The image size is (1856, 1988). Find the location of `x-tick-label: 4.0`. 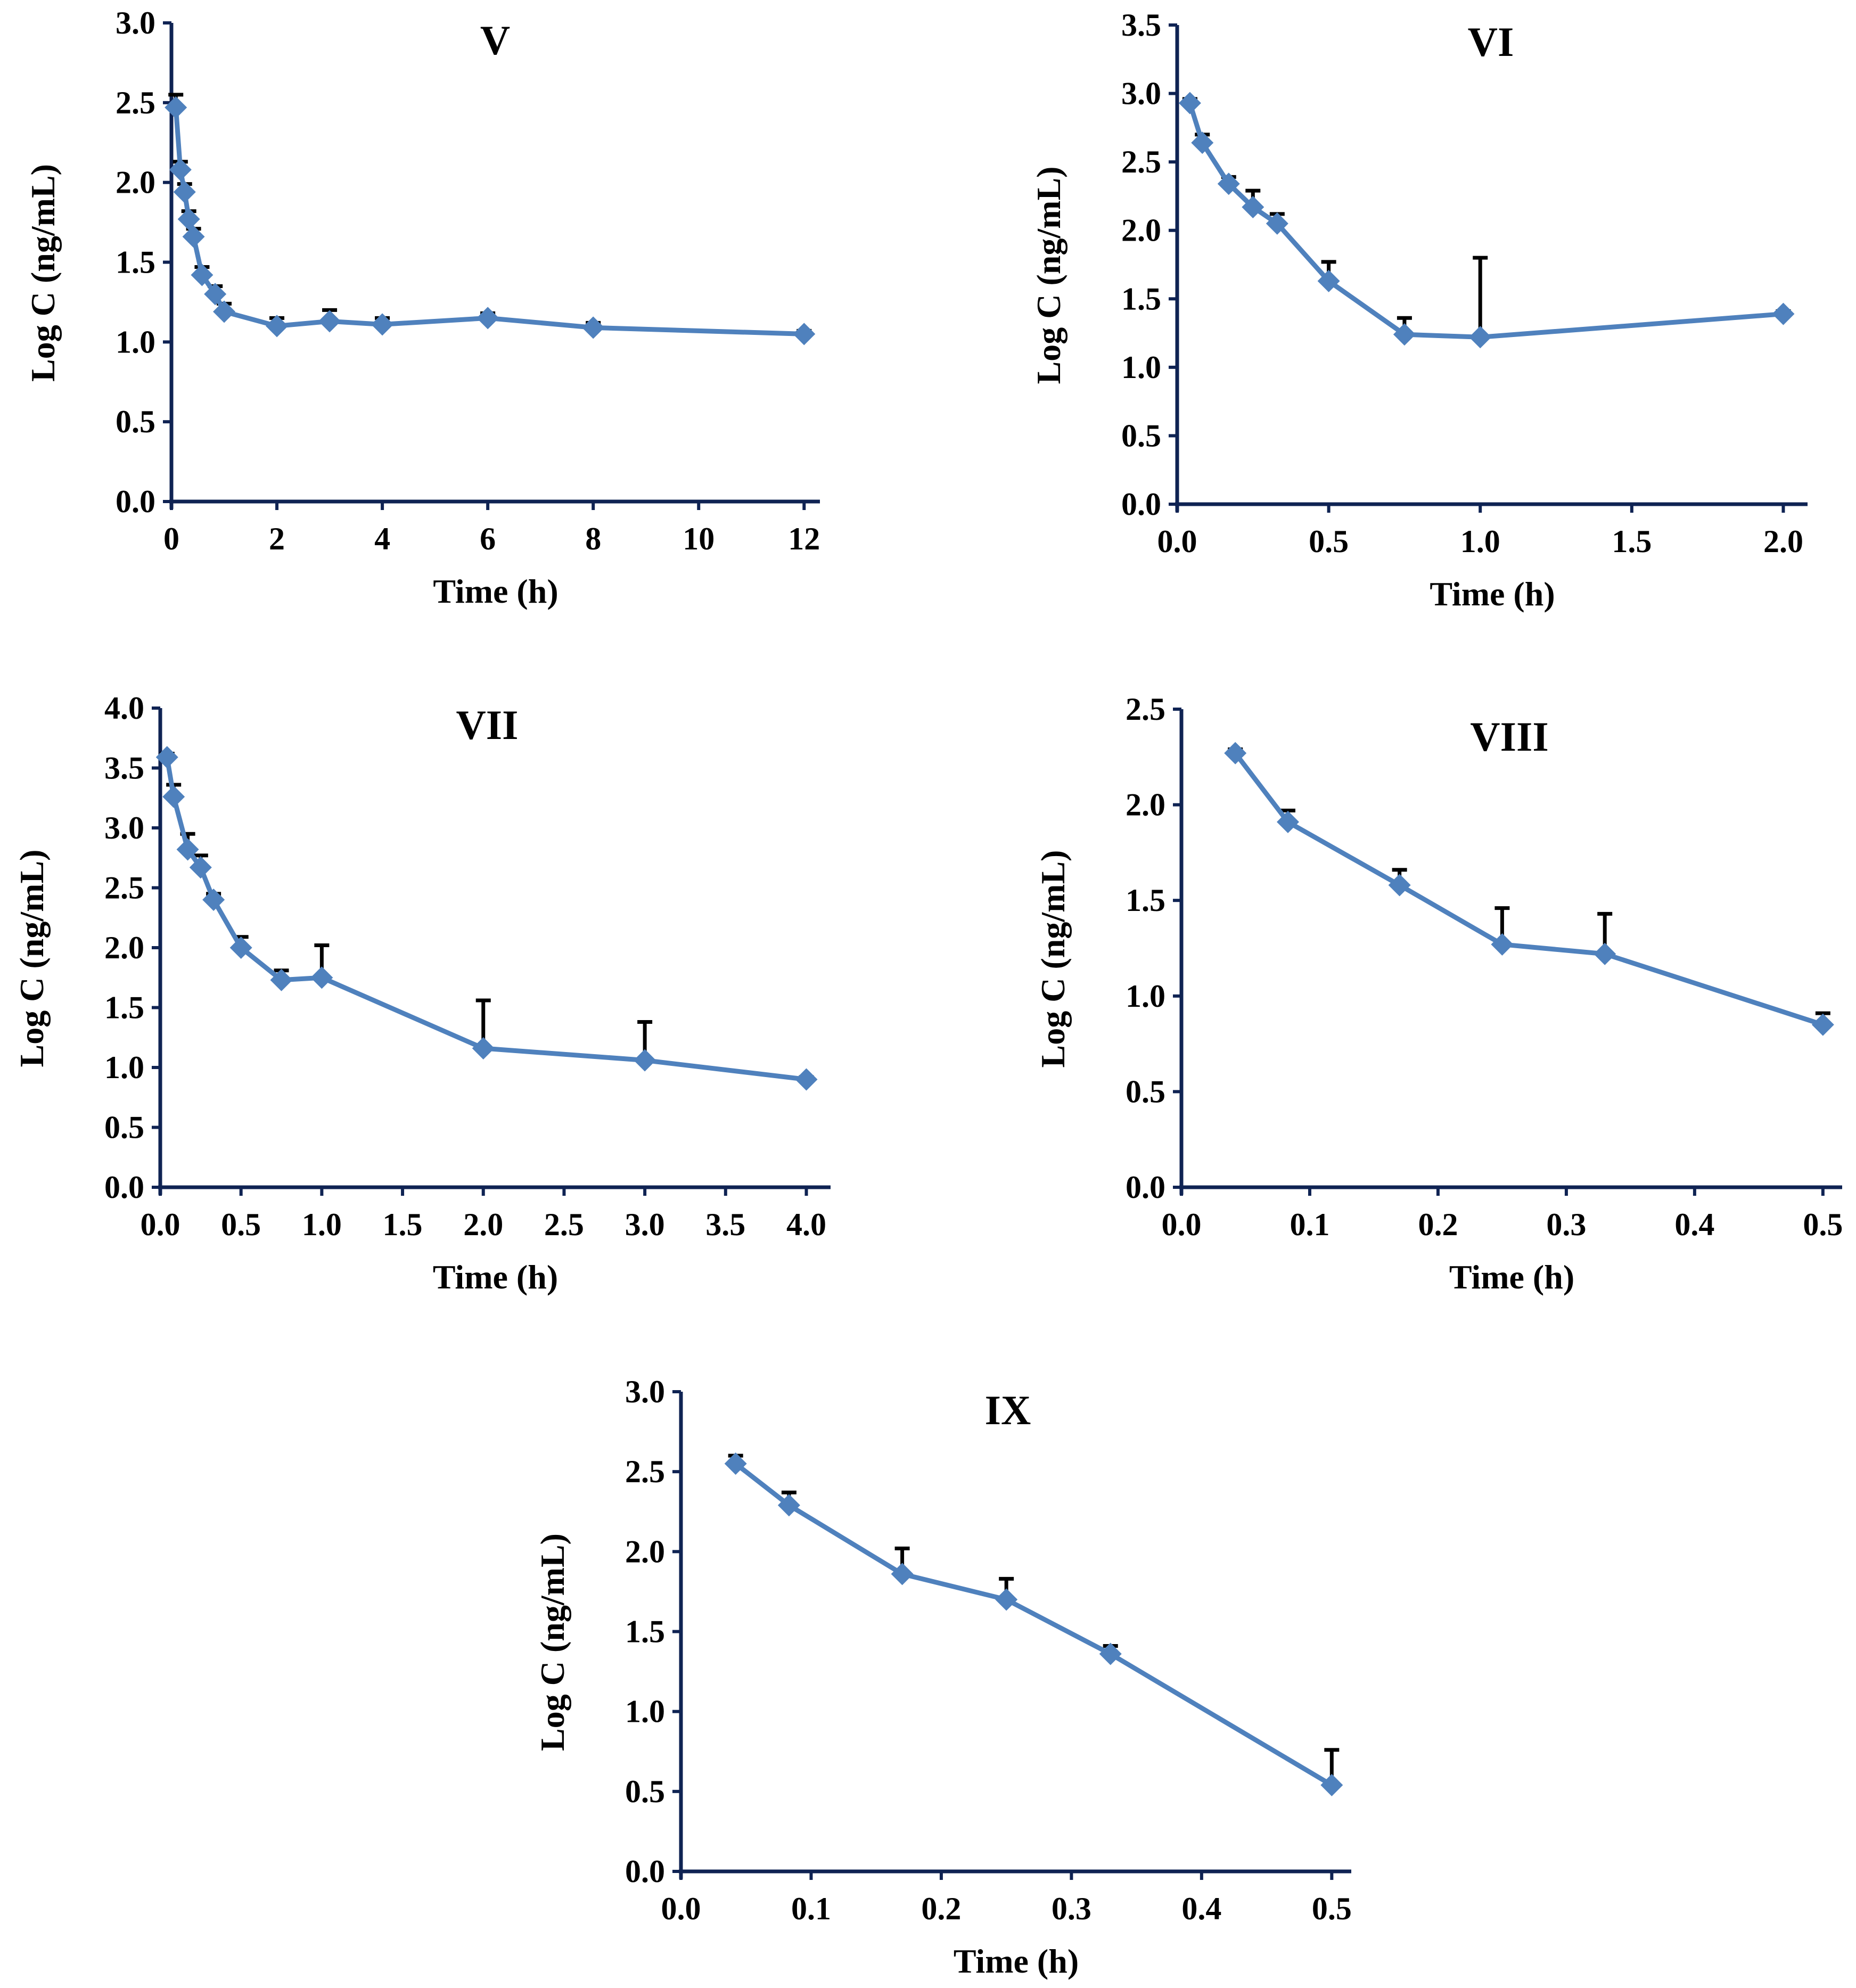

x-tick-label: 4.0 is located at coordinates (806, 1224).